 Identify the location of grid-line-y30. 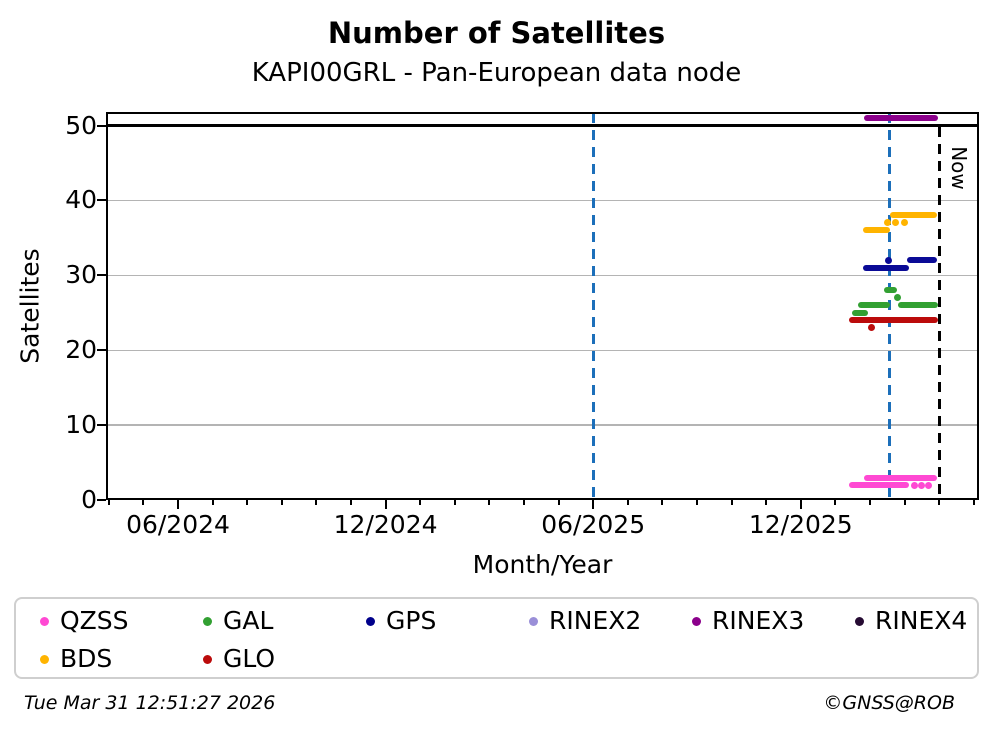
(542, 275).